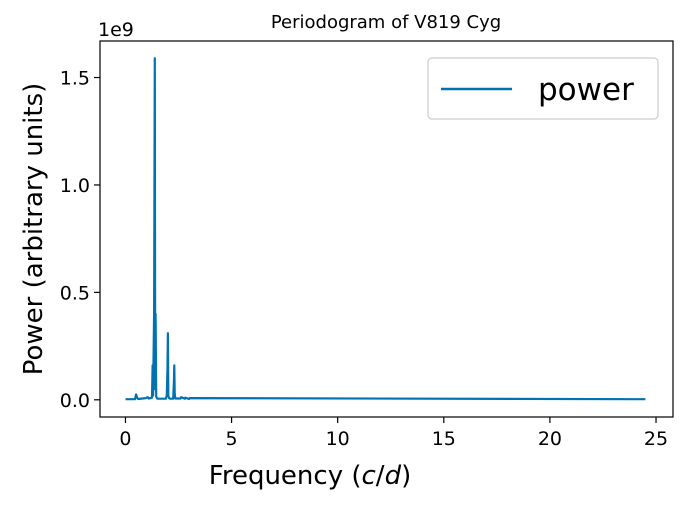  What do you see at coordinates (386, 22) in the screenshot?
I see `chart-title: Periodogram of V819 Cyg` at bounding box center [386, 22].